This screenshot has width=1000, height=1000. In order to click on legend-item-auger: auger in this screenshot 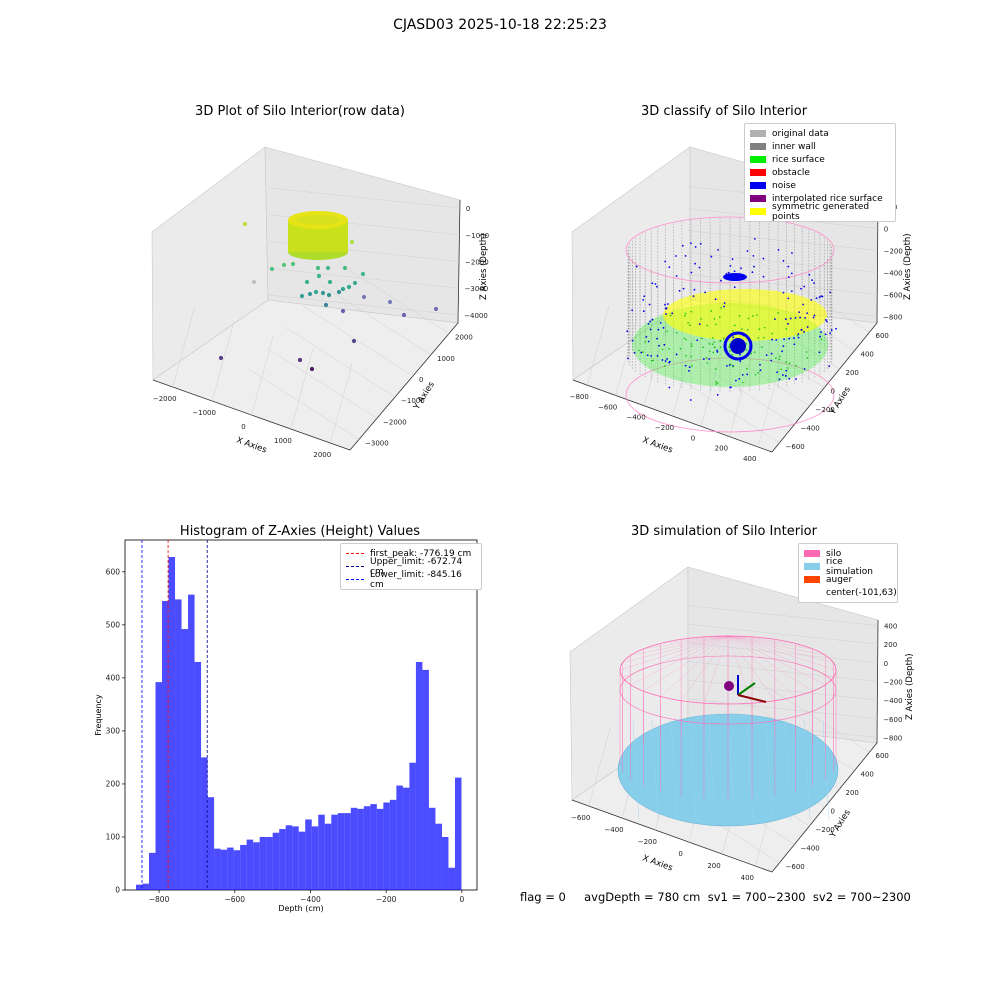, I will do `click(848, 579)`.